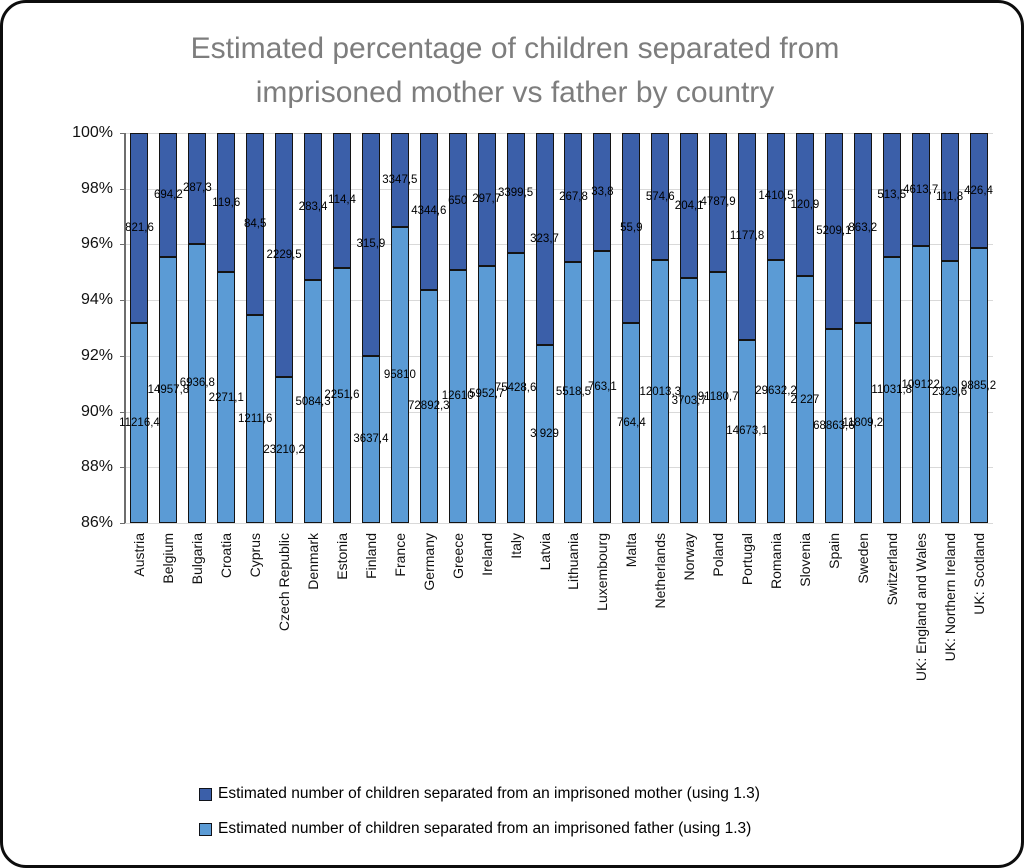 Image resolution: width=1024 pixels, height=868 pixels. I want to click on bar-father-Czech Republic, so click(284, 450).